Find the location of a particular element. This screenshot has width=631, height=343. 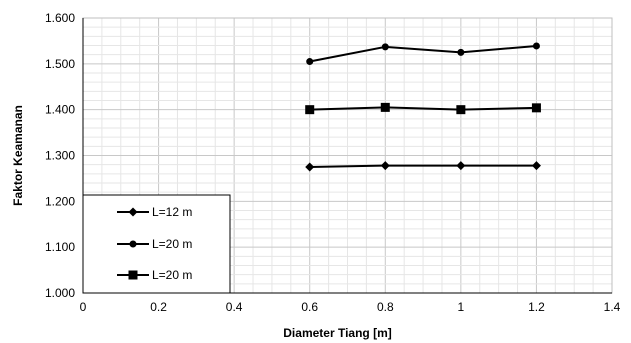

legend-item-1: L=12 m is located at coordinates (154, 212).